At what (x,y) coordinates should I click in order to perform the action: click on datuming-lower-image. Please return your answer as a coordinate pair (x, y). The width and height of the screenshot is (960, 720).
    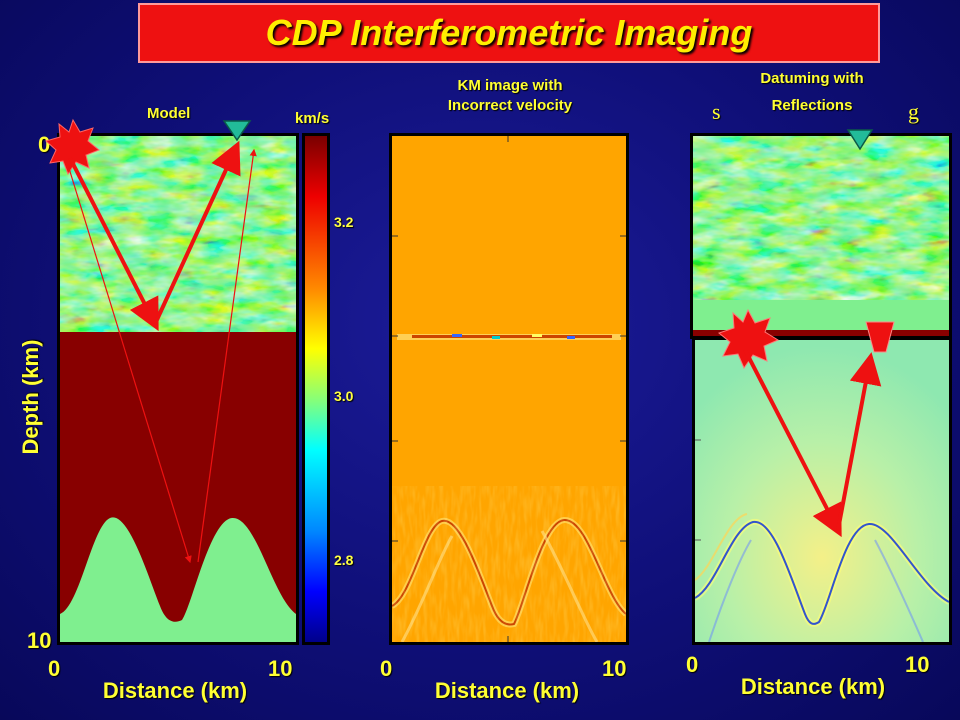
    Looking at the image, I should click on (822, 491).